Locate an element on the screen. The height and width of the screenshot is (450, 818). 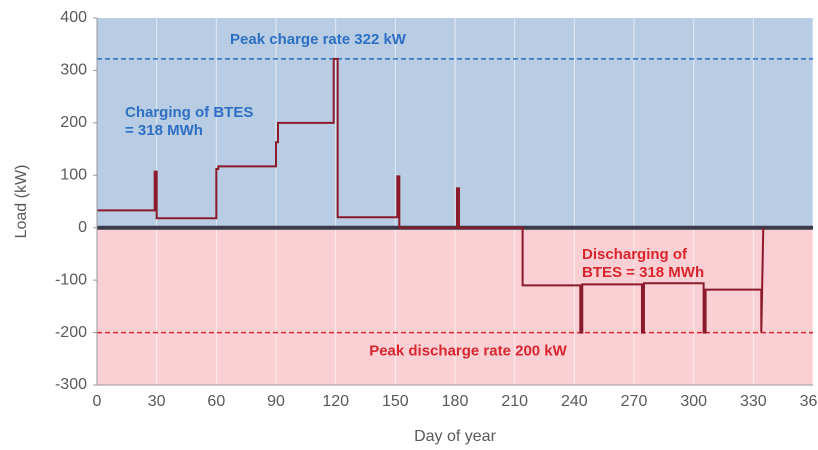
x-tick-label: 210 is located at coordinates (514, 401).